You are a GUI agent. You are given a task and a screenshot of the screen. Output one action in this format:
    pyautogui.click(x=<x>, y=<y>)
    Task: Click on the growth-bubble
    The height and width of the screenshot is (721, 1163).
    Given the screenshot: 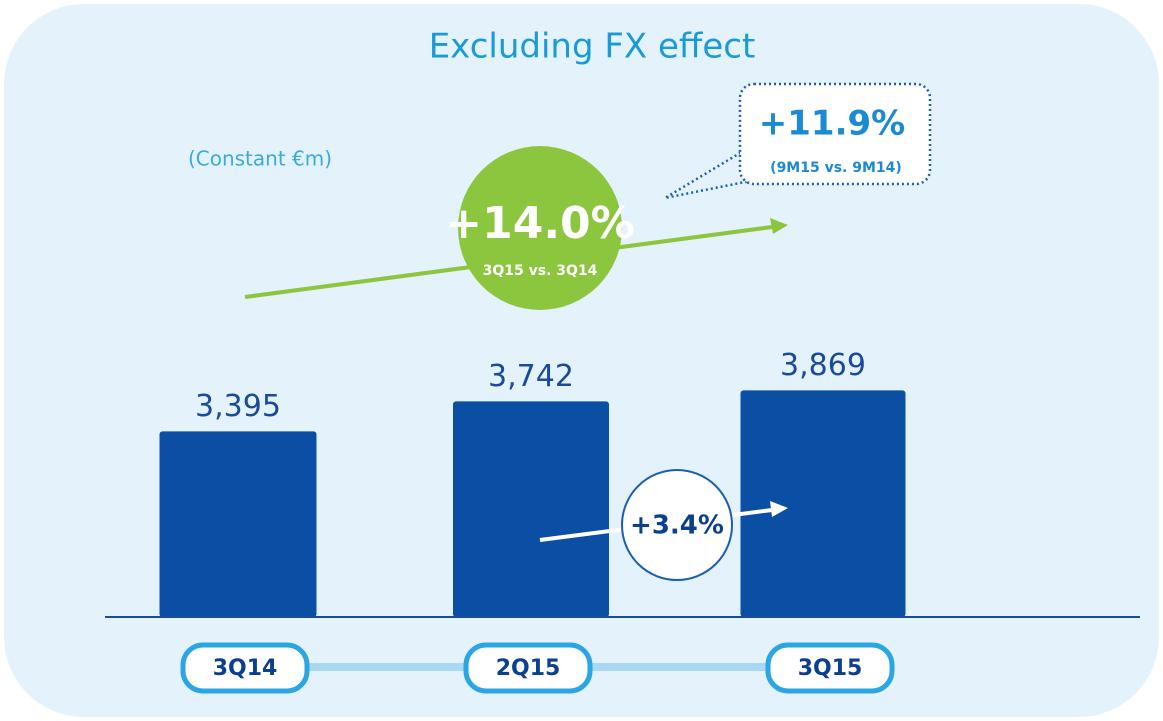 What is the action you would take?
    pyautogui.click(x=540, y=228)
    